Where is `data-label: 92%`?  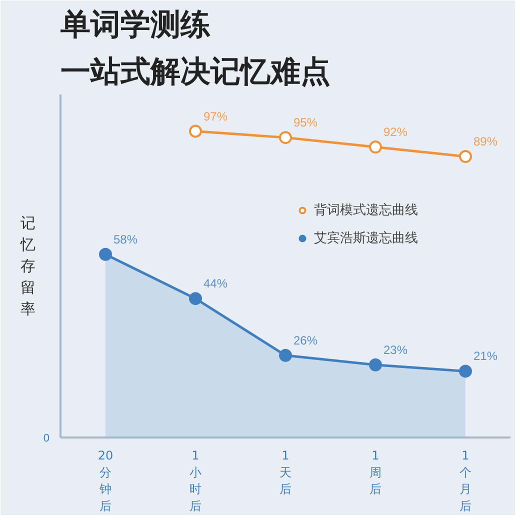 data-label: 92% is located at coordinates (396, 132).